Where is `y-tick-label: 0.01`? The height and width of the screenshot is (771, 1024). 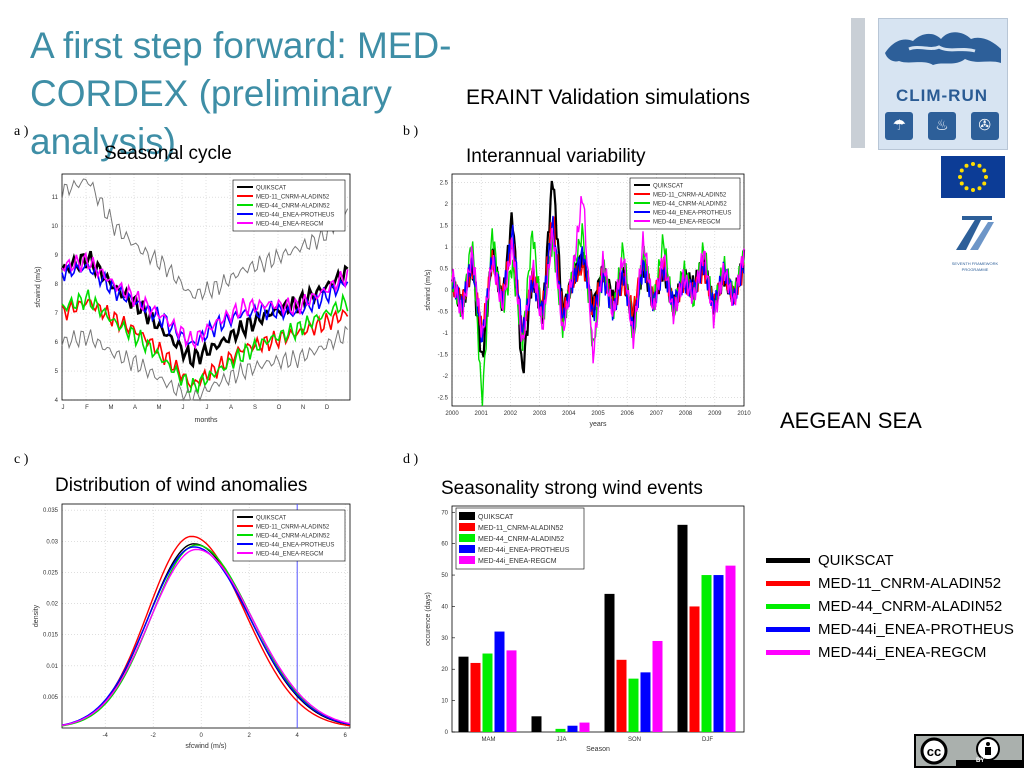 y-tick-label: 0.01 is located at coordinates (52, 667).